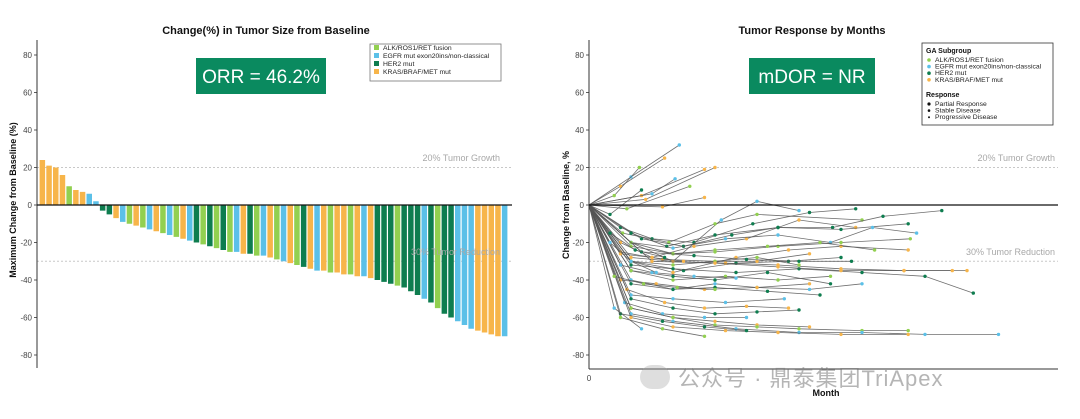 The image size is (1080, 419). What do you see at coordinates (26, 280) in the screenshot?
I see `waterfall-y-tick-label: -40` at bounding box center [26, 280].